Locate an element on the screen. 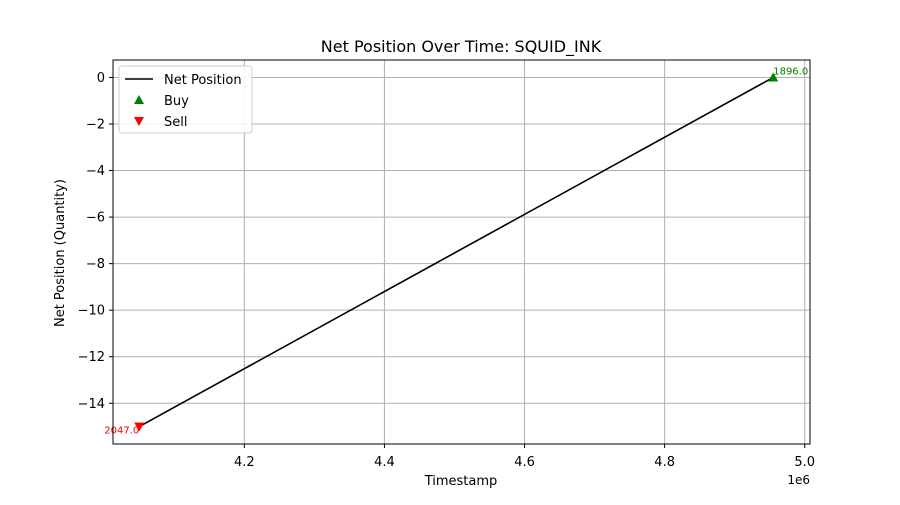 The width and height of the screenshot is (900, 505). y-tick-label: 0 is located at coordinates (101, 78).